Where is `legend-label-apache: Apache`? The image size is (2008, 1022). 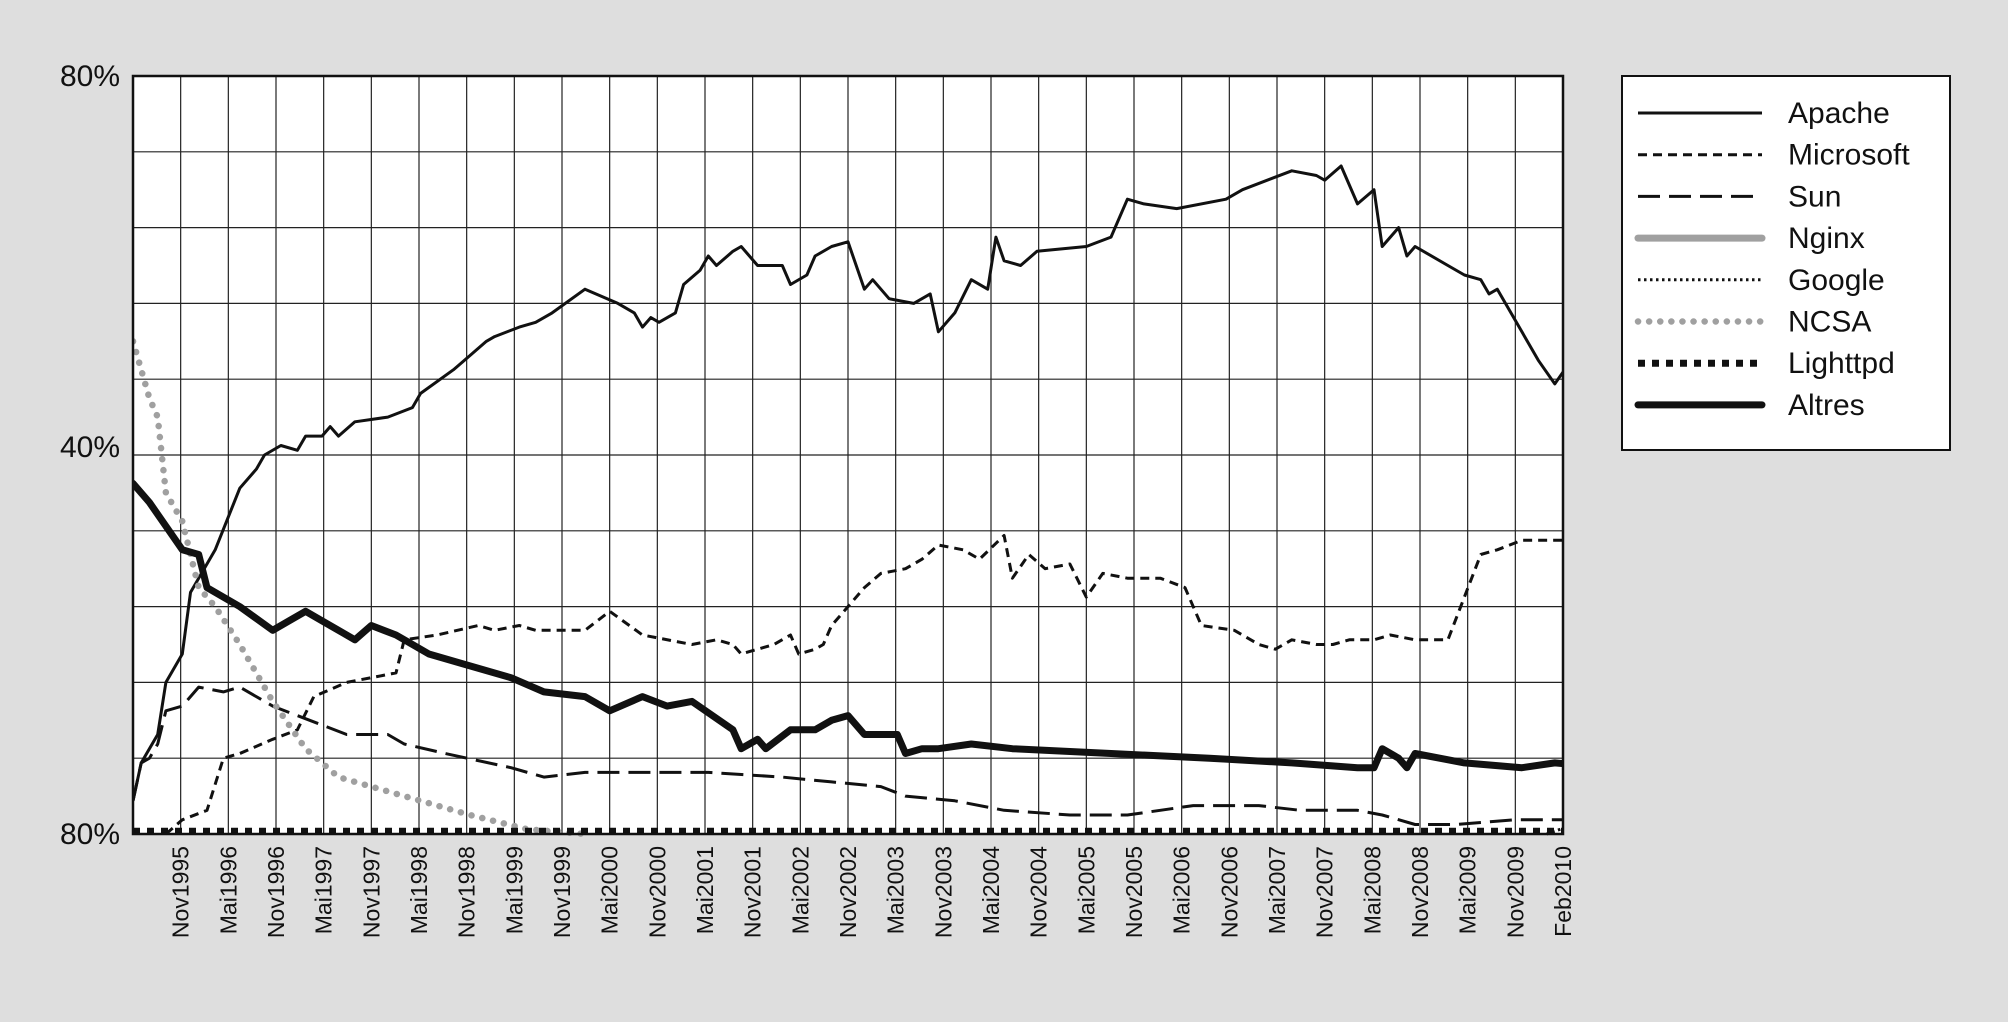
legend-label-apache: Apache is located at coordinates (1839, 113).